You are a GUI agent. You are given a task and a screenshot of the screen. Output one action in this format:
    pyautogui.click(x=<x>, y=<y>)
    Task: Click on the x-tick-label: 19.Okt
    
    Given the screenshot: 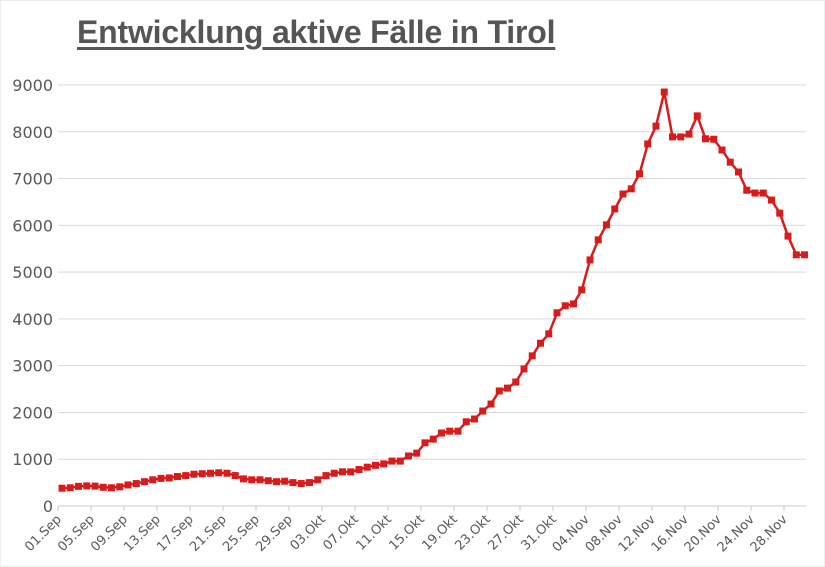 What is the action you would take?
    pyautogui.click(x=439, y=532)
    